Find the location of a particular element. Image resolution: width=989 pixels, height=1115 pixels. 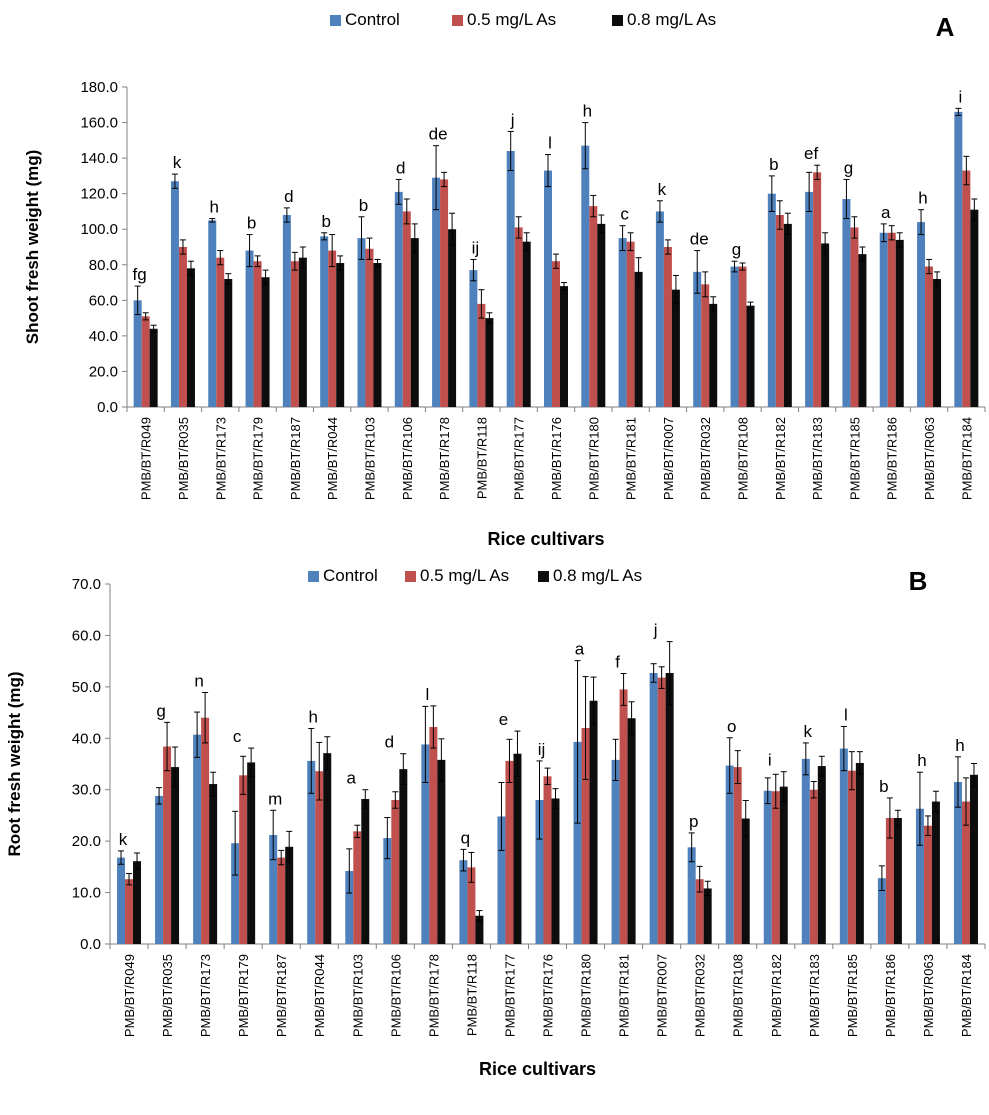

x-category-label: PMB/BT/R176 is located at coordinates (548, 995).